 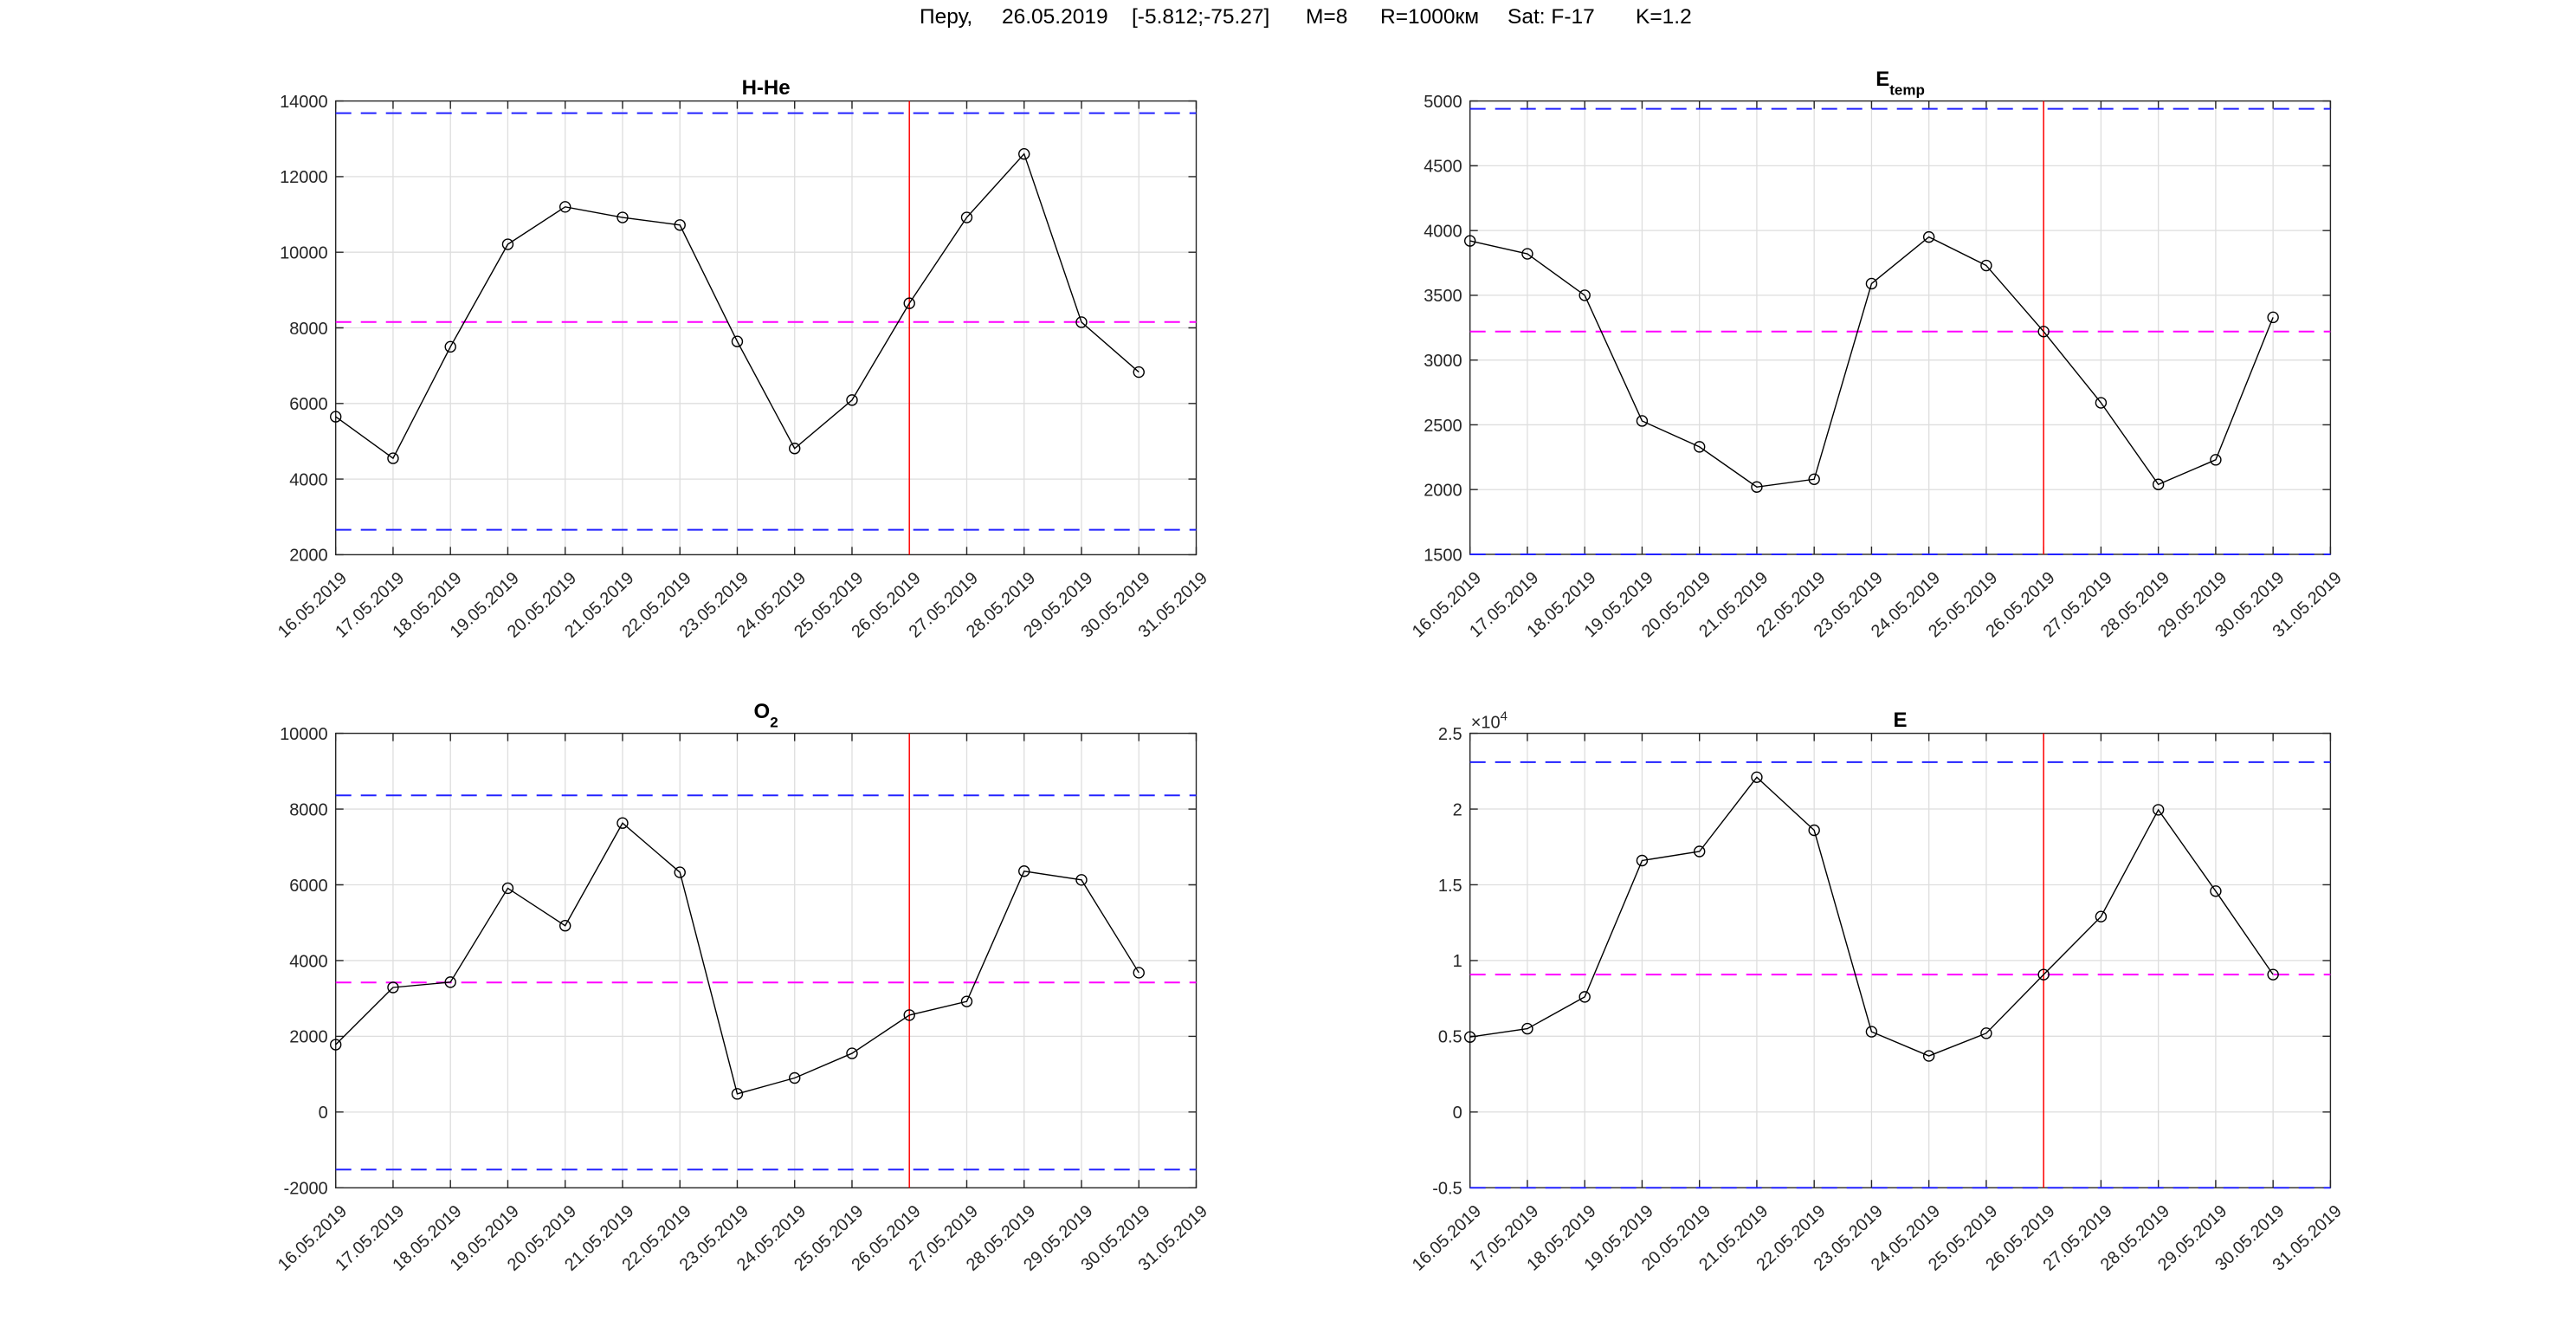 What do you see at coordinates (306, 1189) in the screenshot?
I see `svg-text: -2000` at bounding box center [306, 1189].